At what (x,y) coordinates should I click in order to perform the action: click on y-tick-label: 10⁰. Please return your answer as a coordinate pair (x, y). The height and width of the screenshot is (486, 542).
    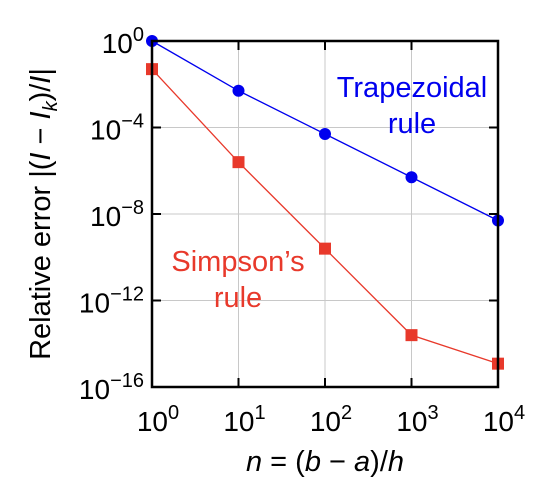
    Looking at the image, I should click on (123, 41).